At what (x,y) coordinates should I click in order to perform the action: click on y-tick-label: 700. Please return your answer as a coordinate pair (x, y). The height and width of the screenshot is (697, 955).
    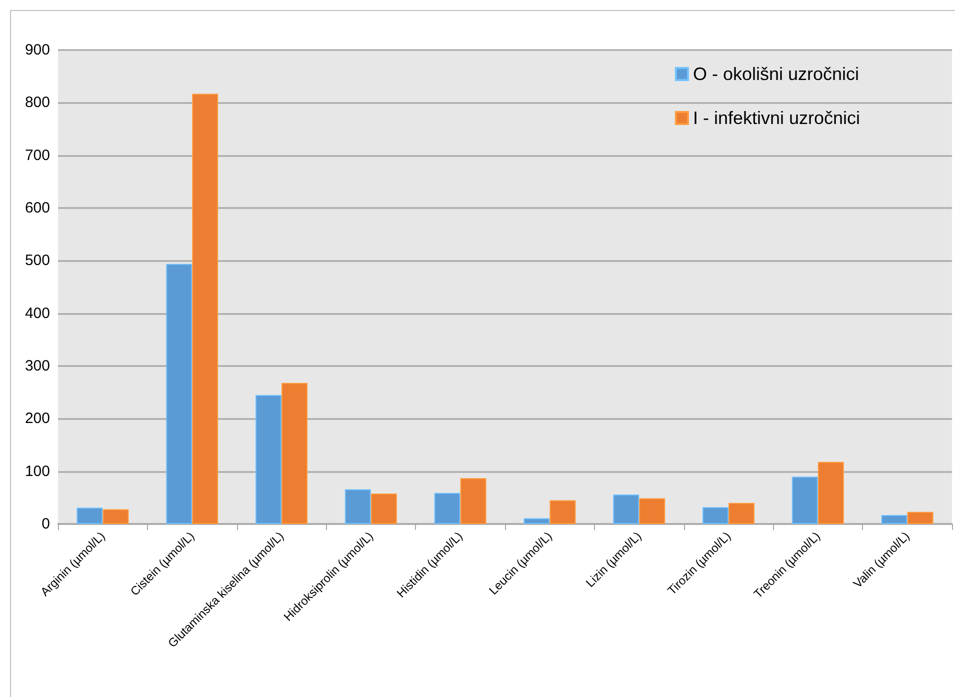
    Looking at the image, I should click on (37, 155).